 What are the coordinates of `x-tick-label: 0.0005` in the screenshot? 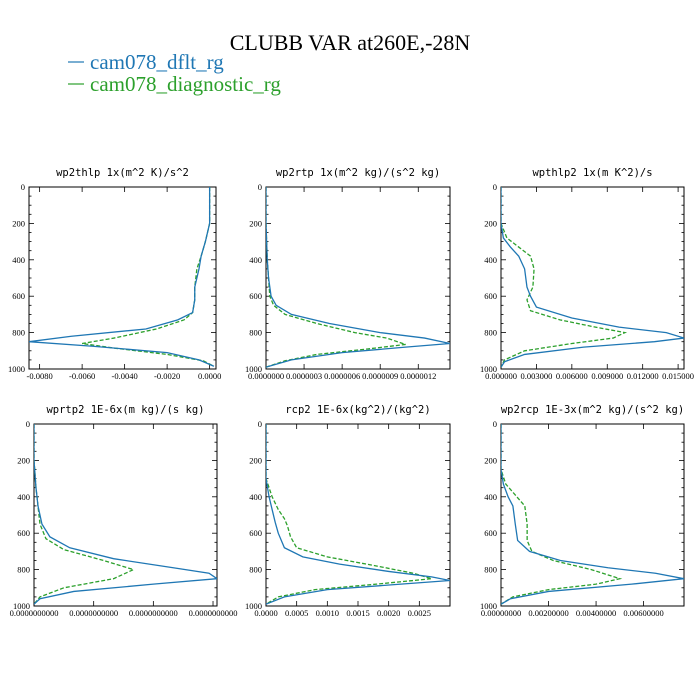 It's located at (296, 613).